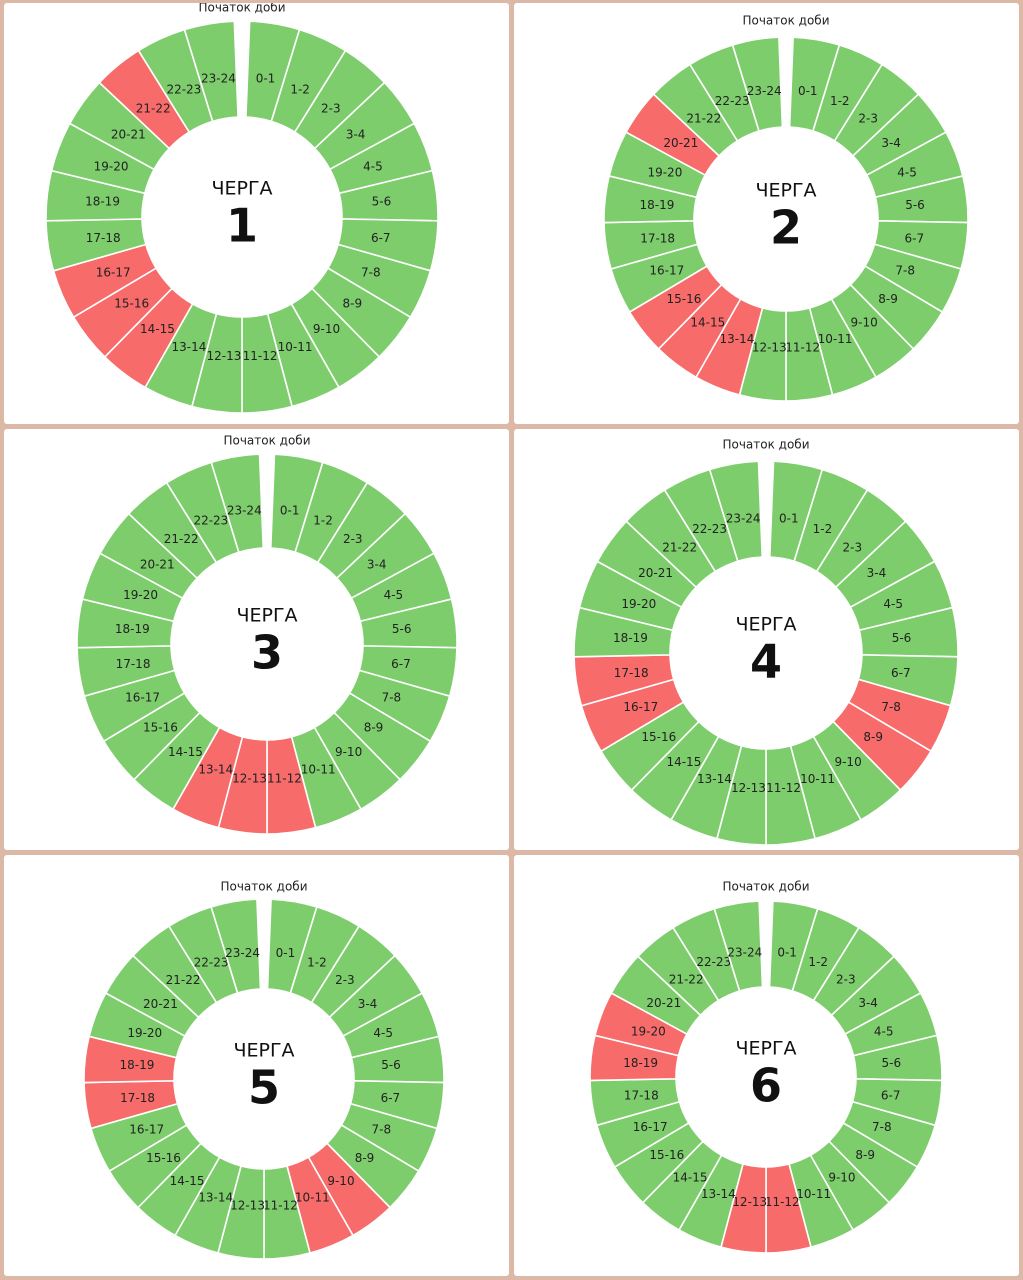 The width and height of the screenshot is (1023, 1280). Describe the element at coordinates (242, 226) in the screenshot. I see `queue-number: 1` at that location.